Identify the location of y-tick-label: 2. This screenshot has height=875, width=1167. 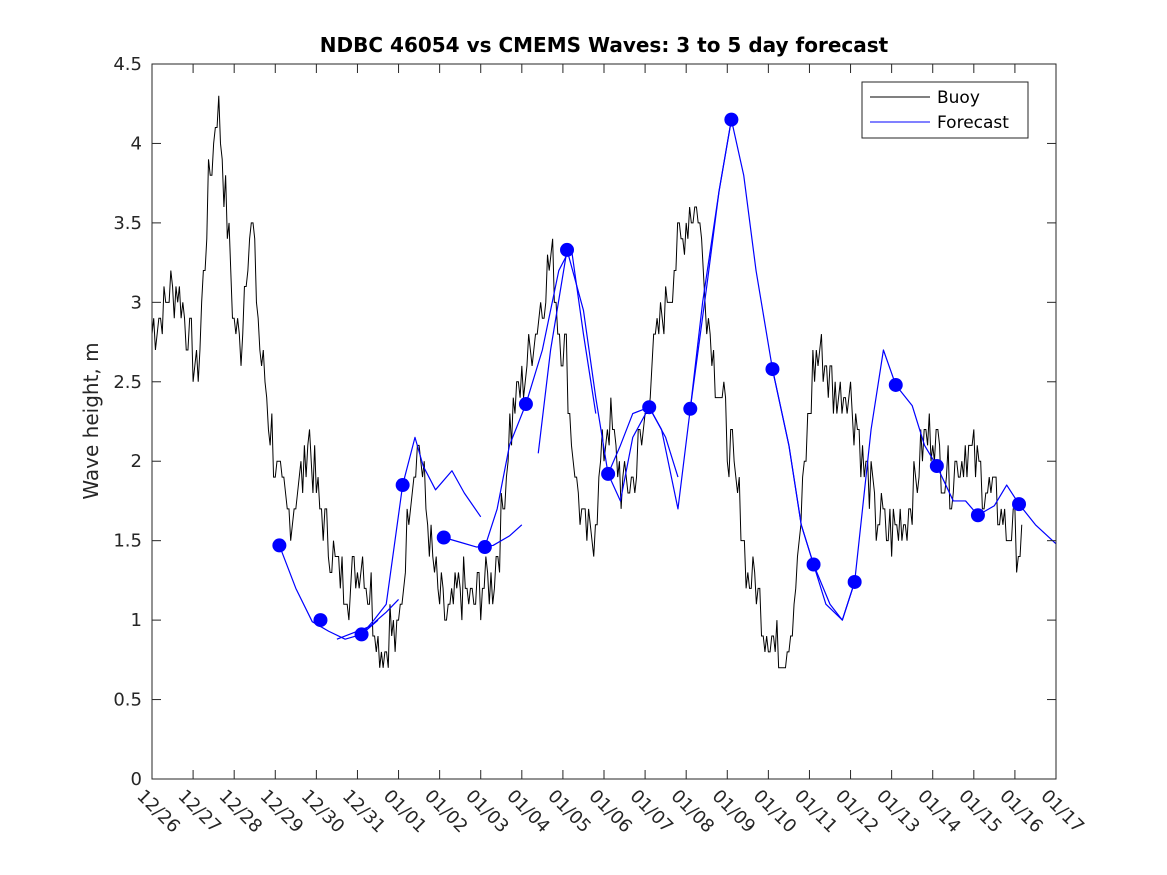
(136, 461).